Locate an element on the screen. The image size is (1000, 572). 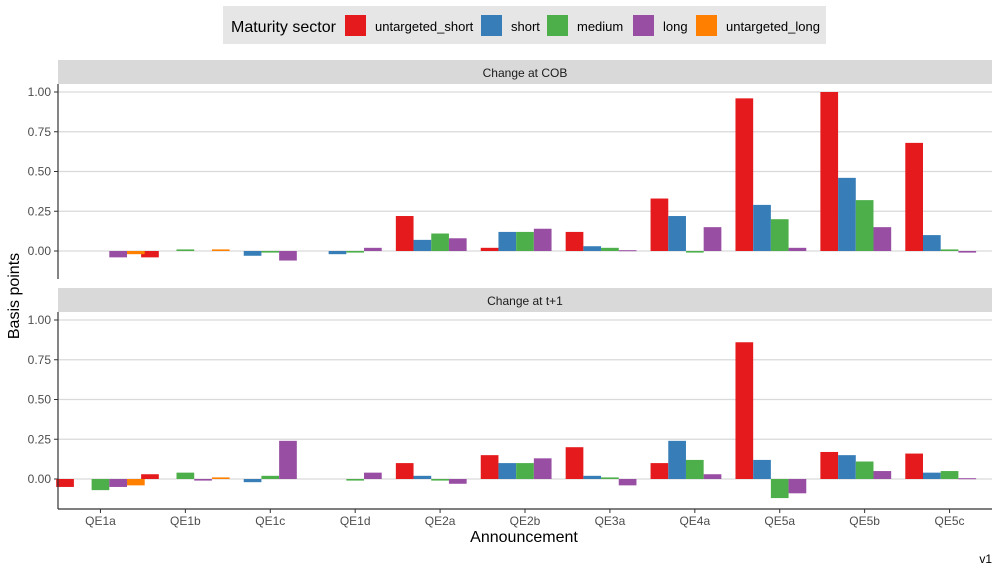
bar-long-QE1b is located at coordinates (203, 480).